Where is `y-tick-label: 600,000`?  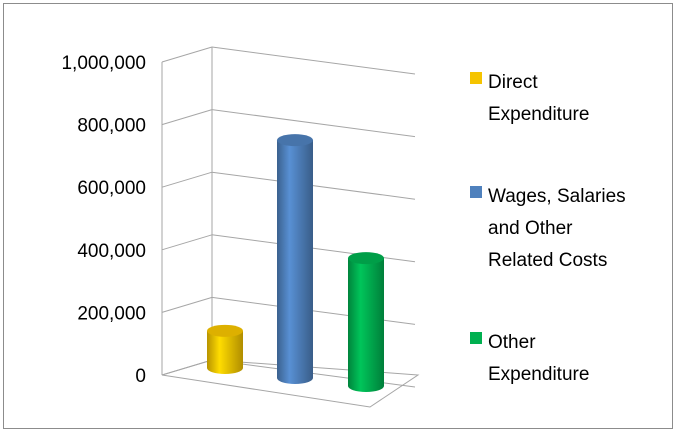 y-tick-label: 600,000 is located at coordinates (111, 188).